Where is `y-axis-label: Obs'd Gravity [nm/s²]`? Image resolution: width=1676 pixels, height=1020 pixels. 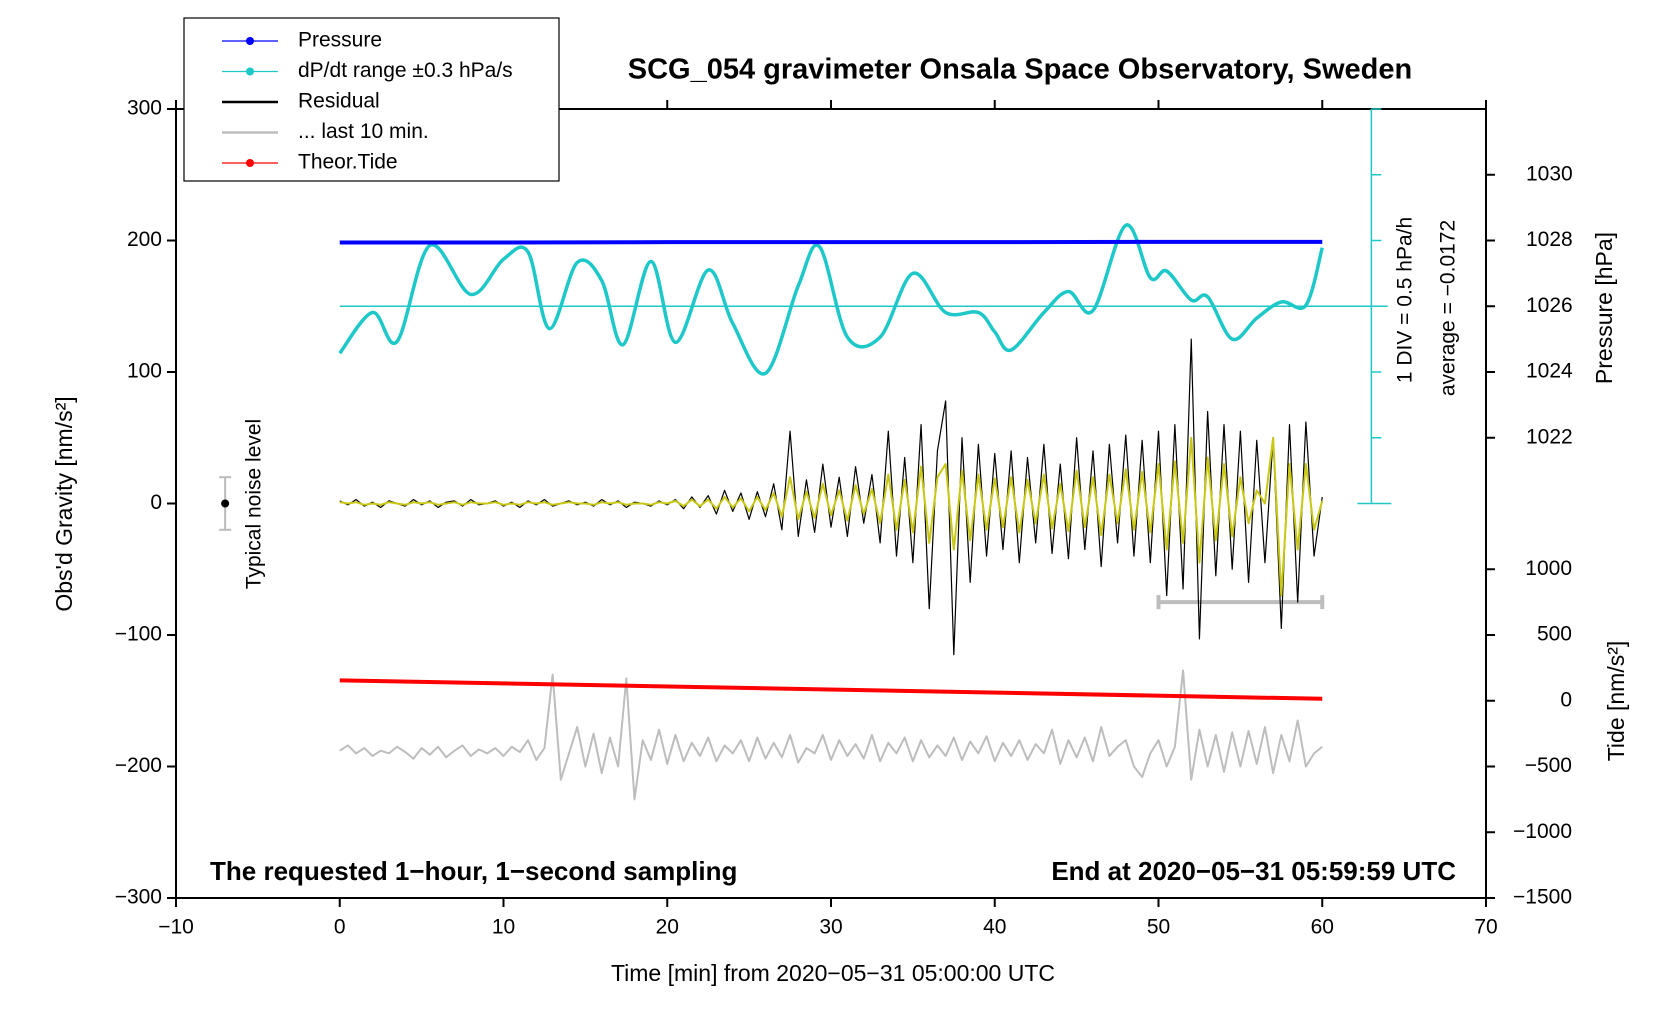 y-axis-label: Obs'd Gravity [nm/s²] is located at coordinates (64, 503).